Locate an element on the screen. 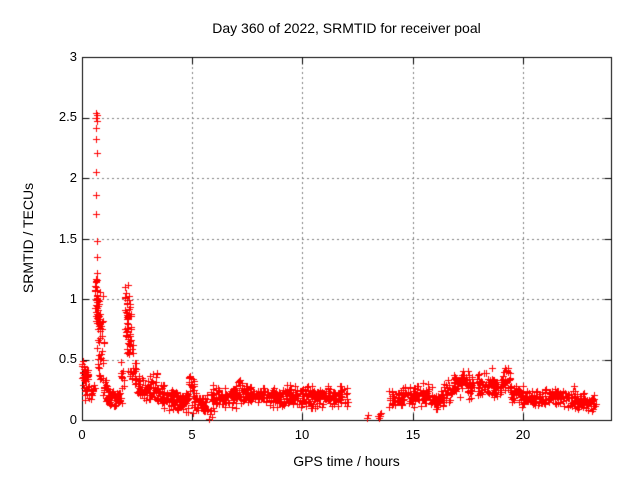  x-tick-label: 20 is located at coordinates (523, 434).